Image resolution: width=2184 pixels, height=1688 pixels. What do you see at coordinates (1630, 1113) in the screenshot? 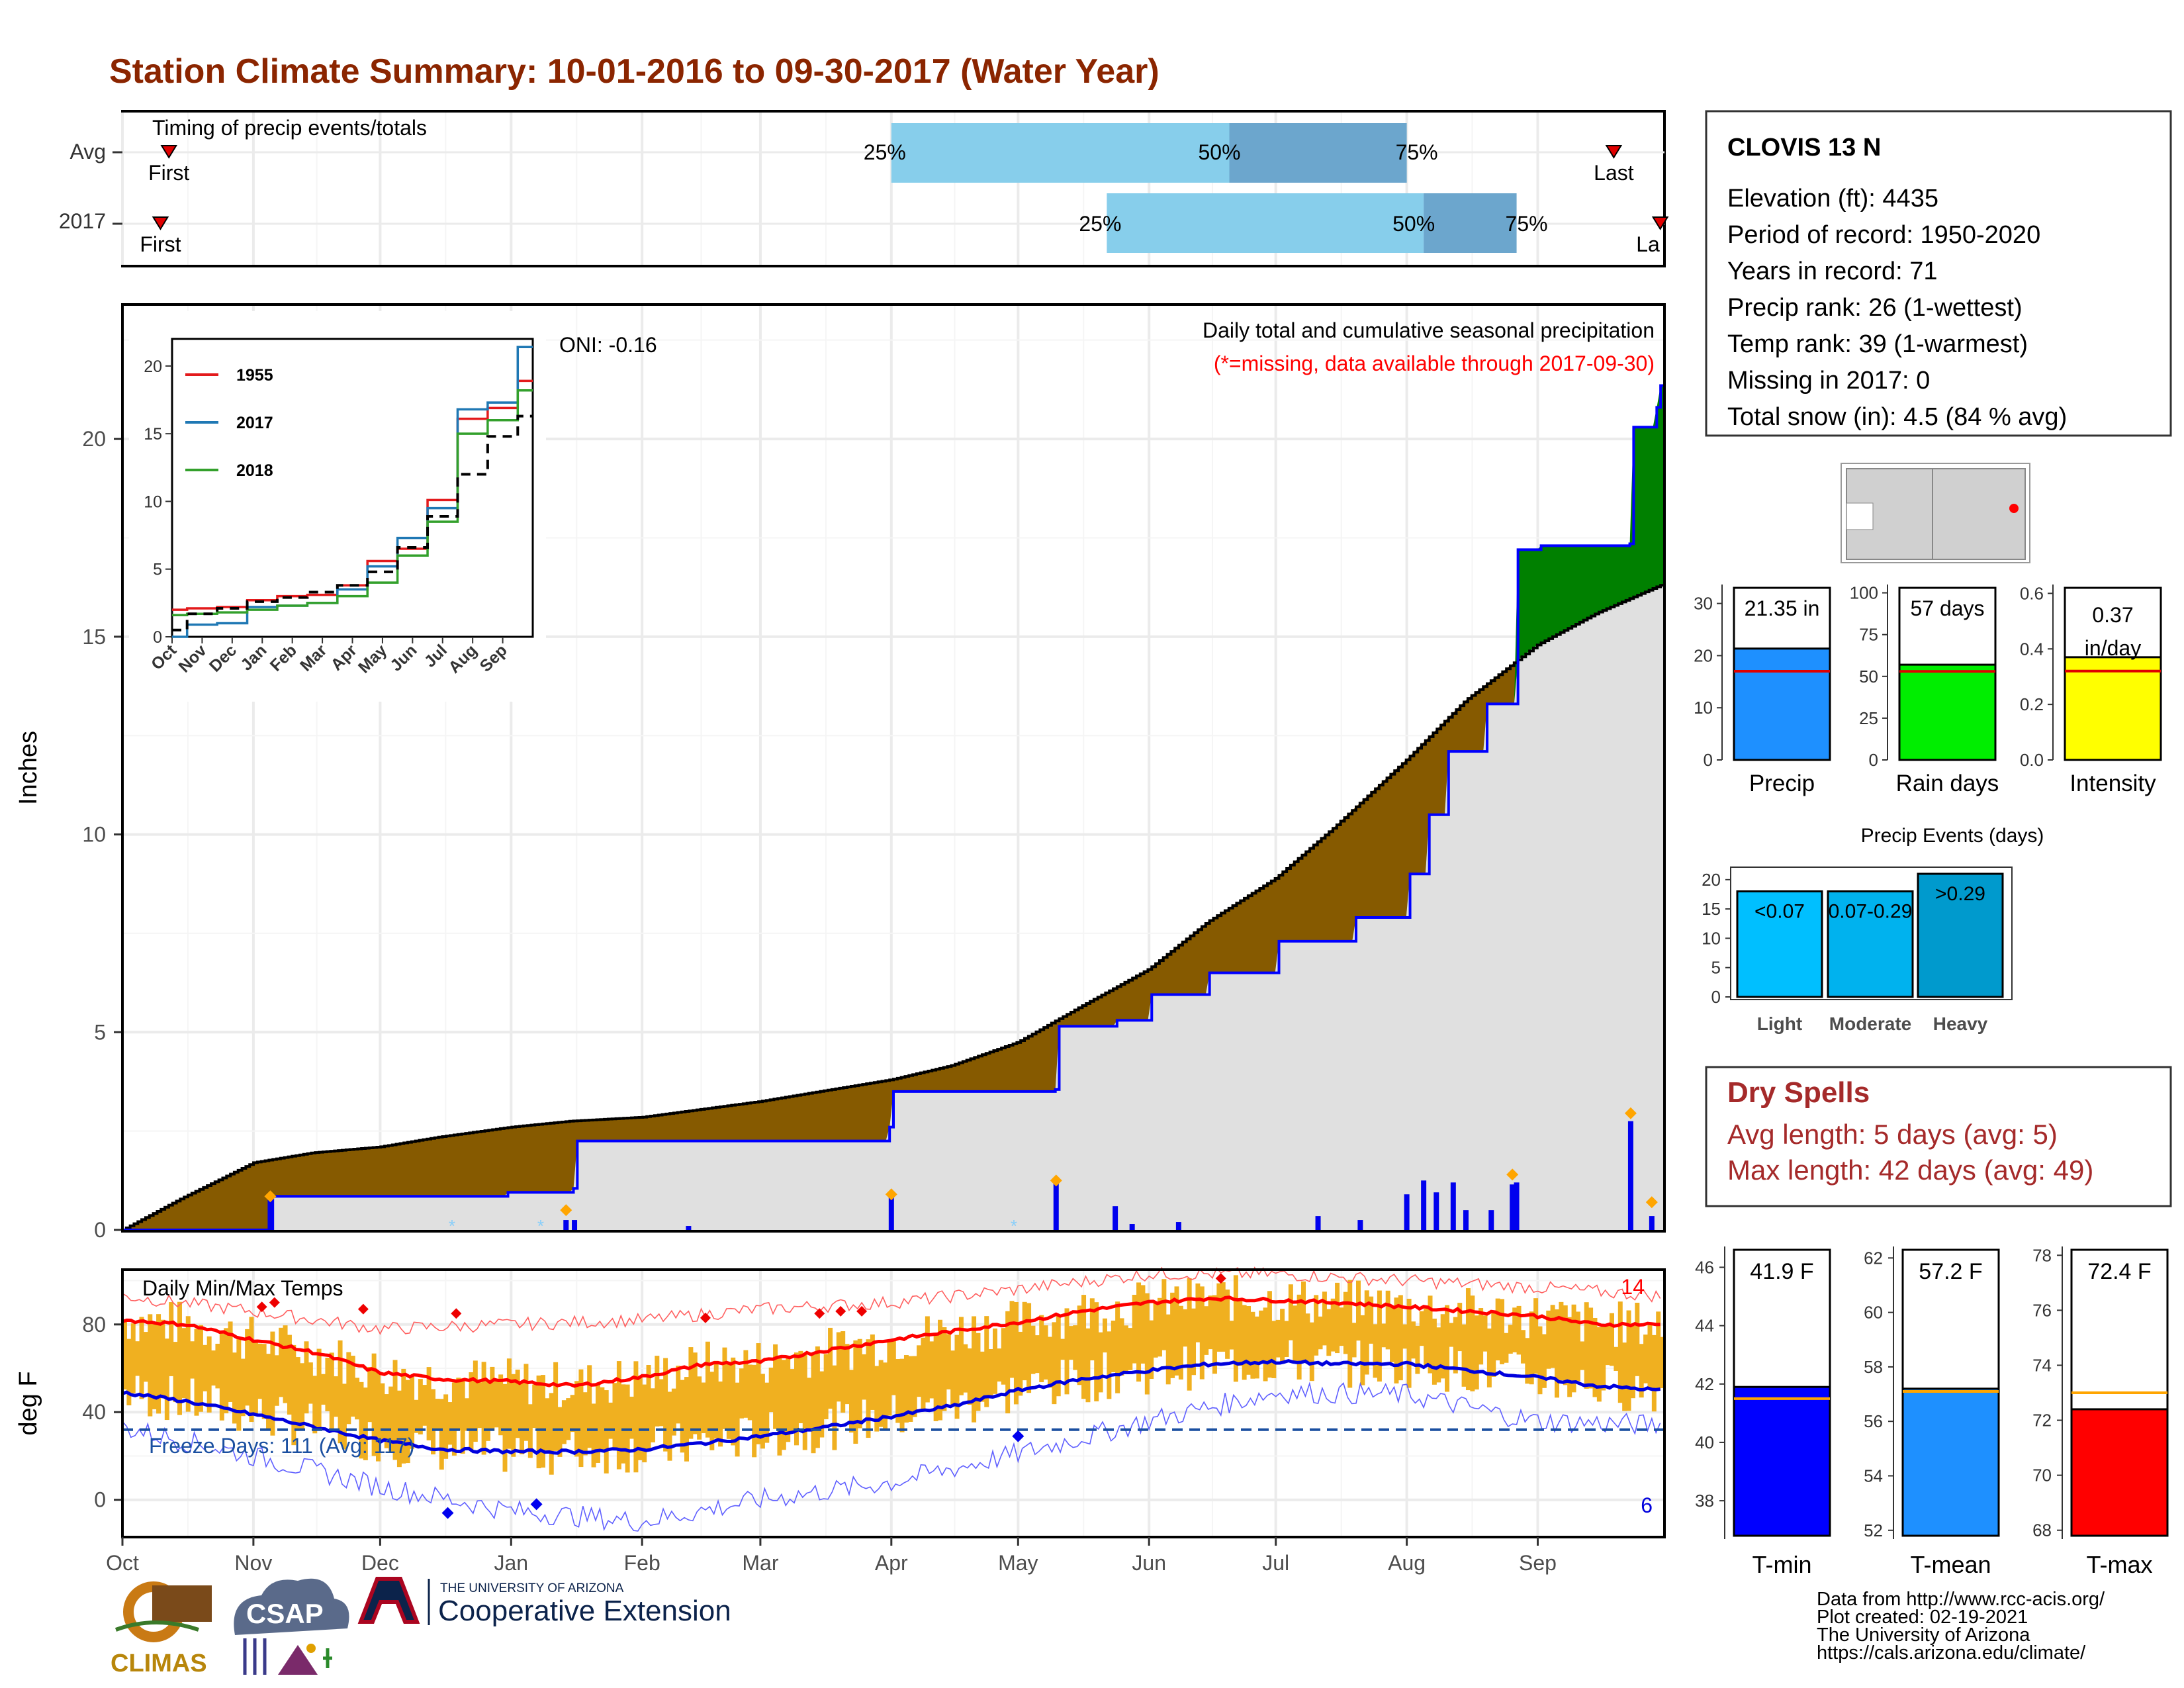
I see `record-precip-marker` at bounding box center [1630, 1113].